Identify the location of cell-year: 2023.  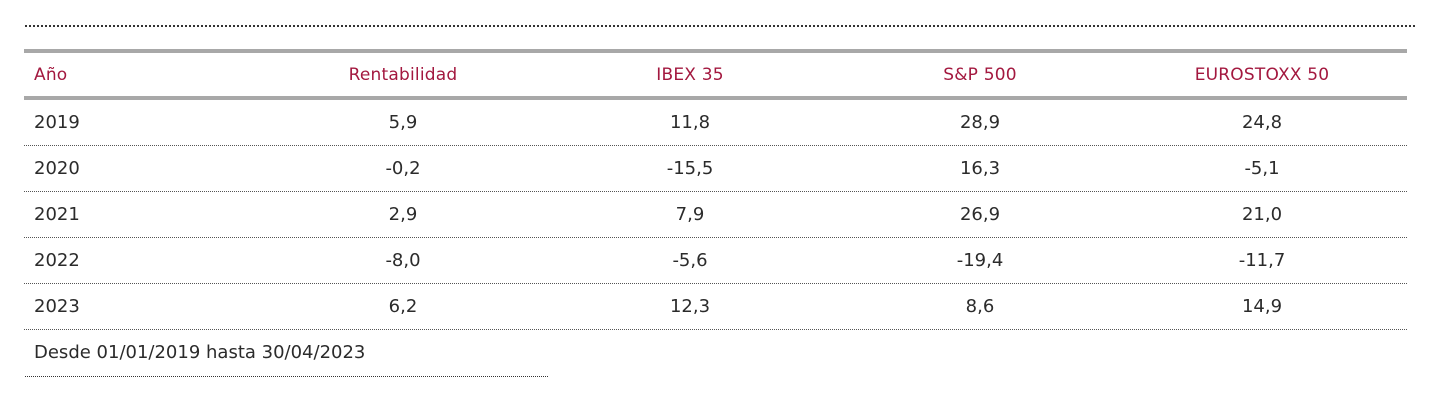
(57, 306).